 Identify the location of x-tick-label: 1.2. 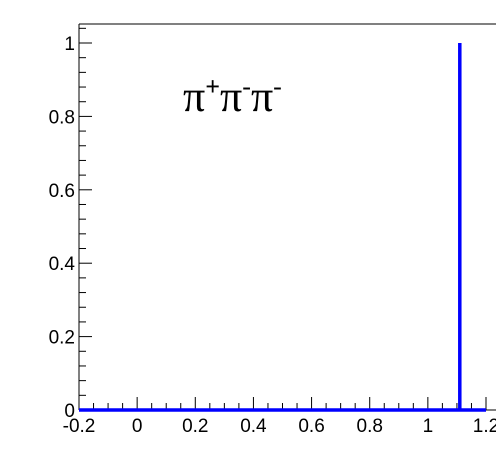
(484, 426).